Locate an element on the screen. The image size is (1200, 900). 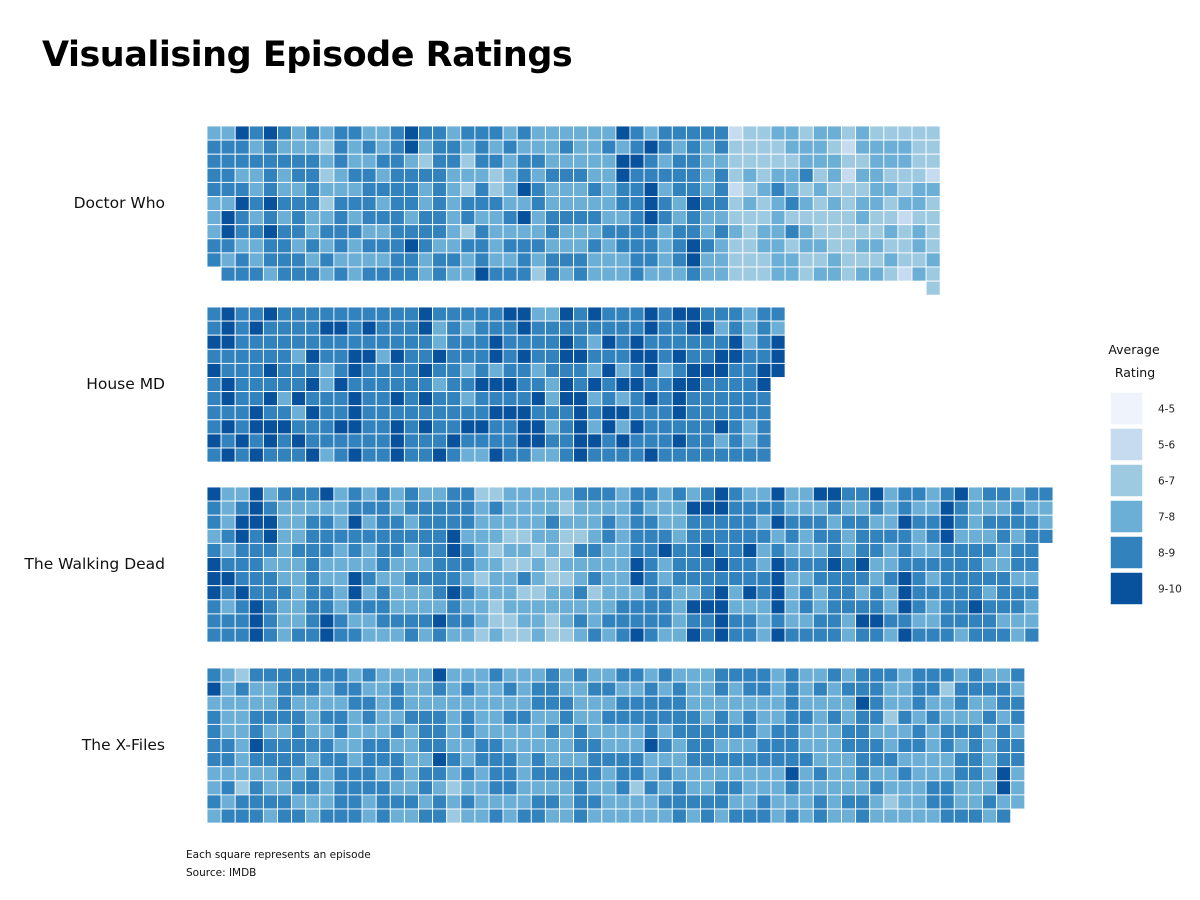
legend-label: 6-7 is located at coordinates (1166, 482).